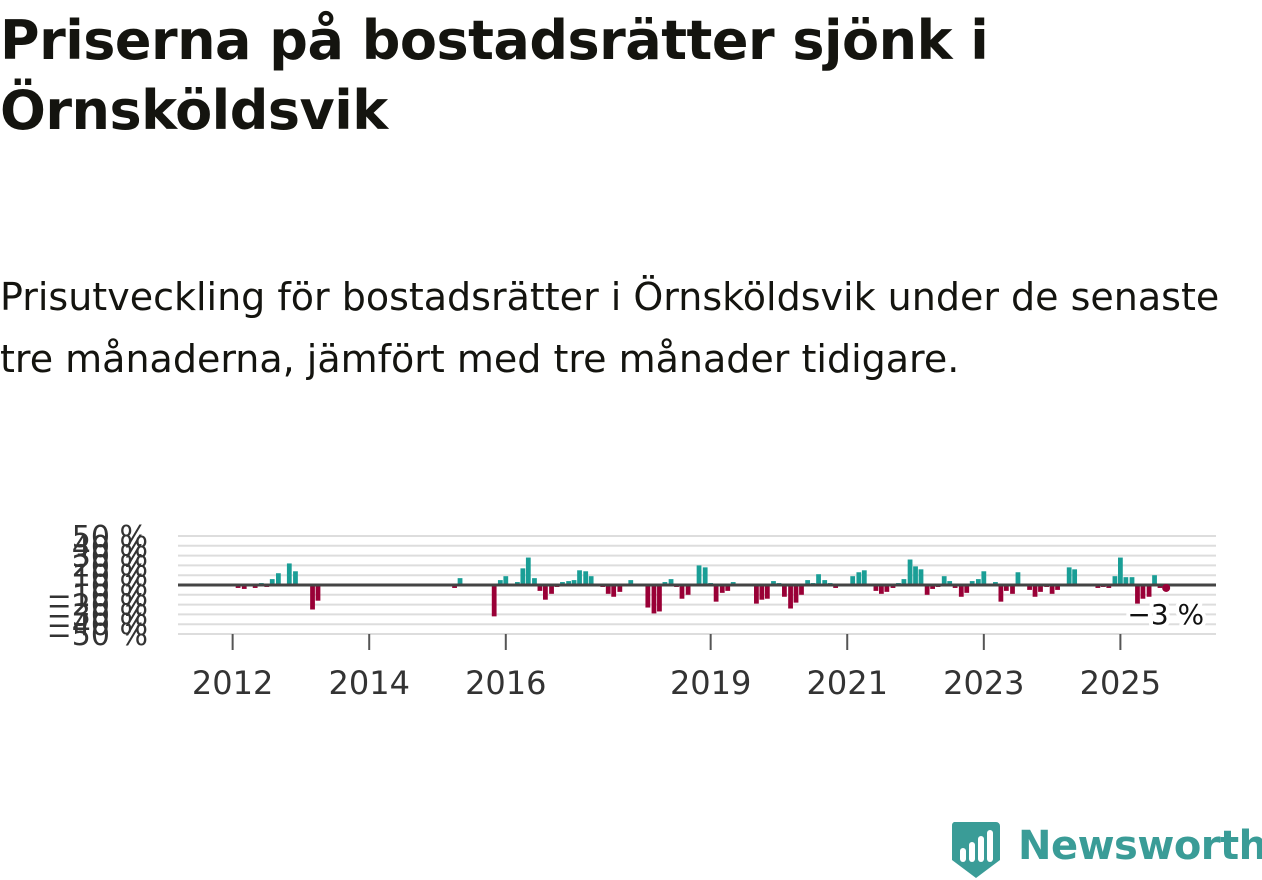 The image size is (1262, 880). What do you see at coordinates (110, 547) in the screenshot?
I see `y-tick-label: 40 %` at bounding box center [110, 547].